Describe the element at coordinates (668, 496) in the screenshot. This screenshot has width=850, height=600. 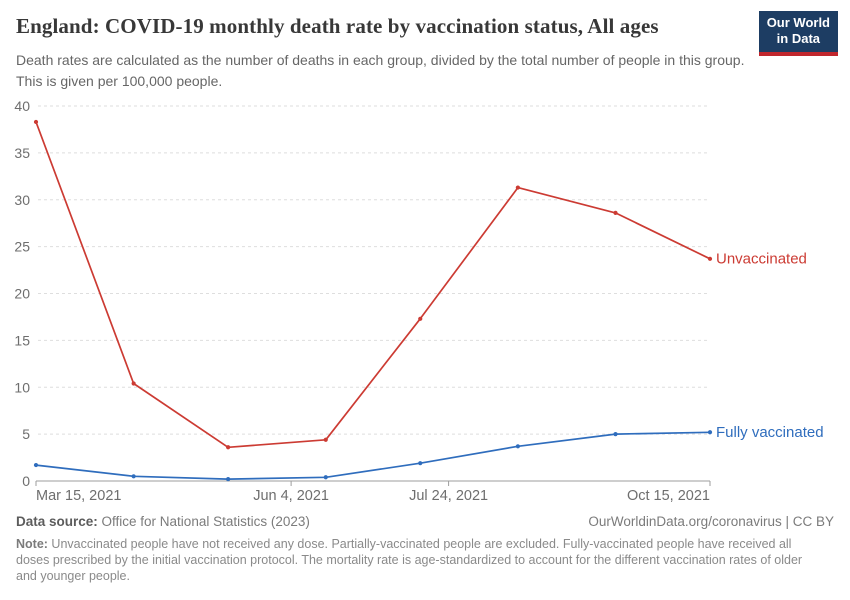
I see `x-tick-label-oct-15-2021: Oct 15, 2021` at that location.